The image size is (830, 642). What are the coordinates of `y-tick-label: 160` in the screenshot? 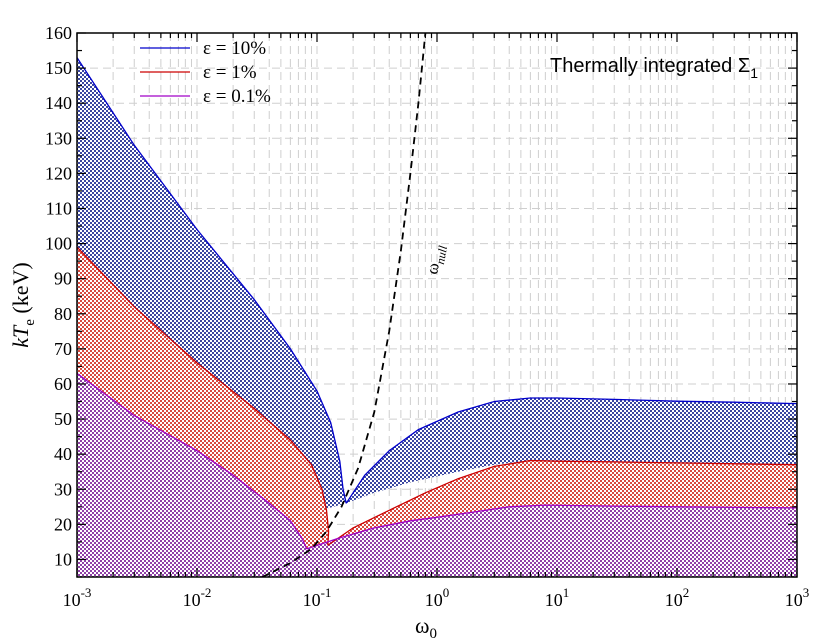 It's located at (58, 33).